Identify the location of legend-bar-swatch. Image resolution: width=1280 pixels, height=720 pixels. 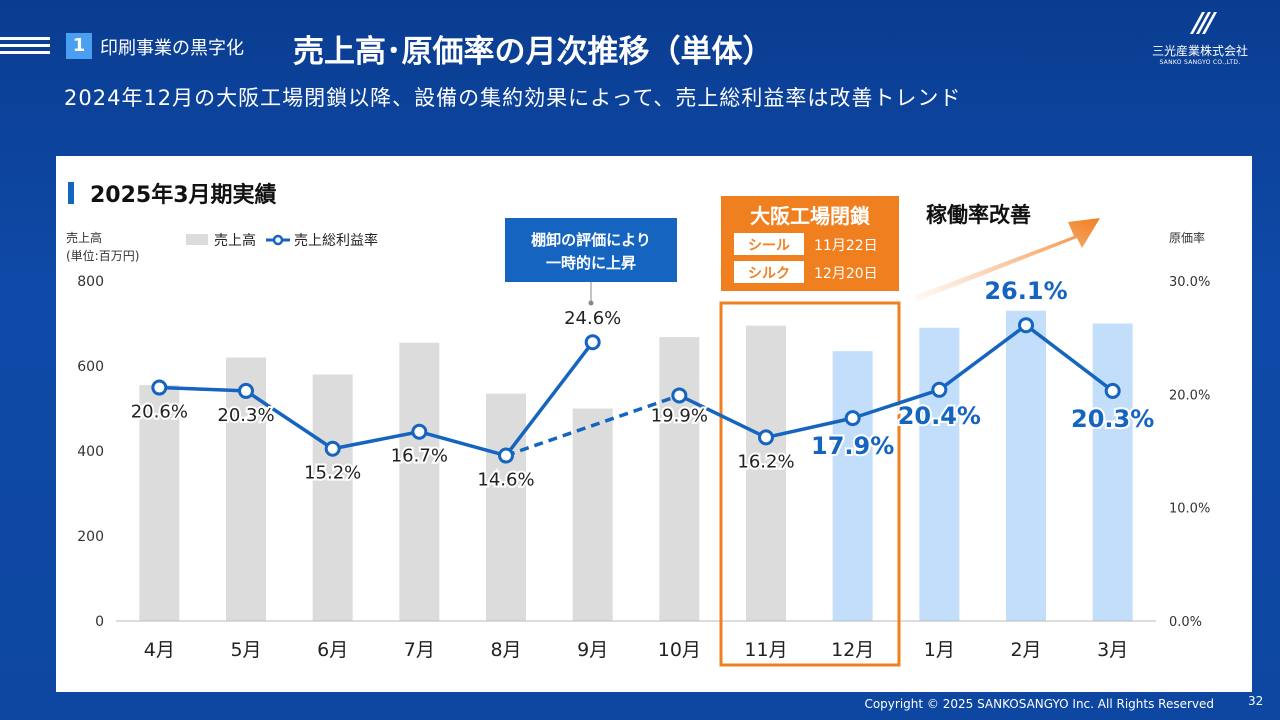
(197, 239).